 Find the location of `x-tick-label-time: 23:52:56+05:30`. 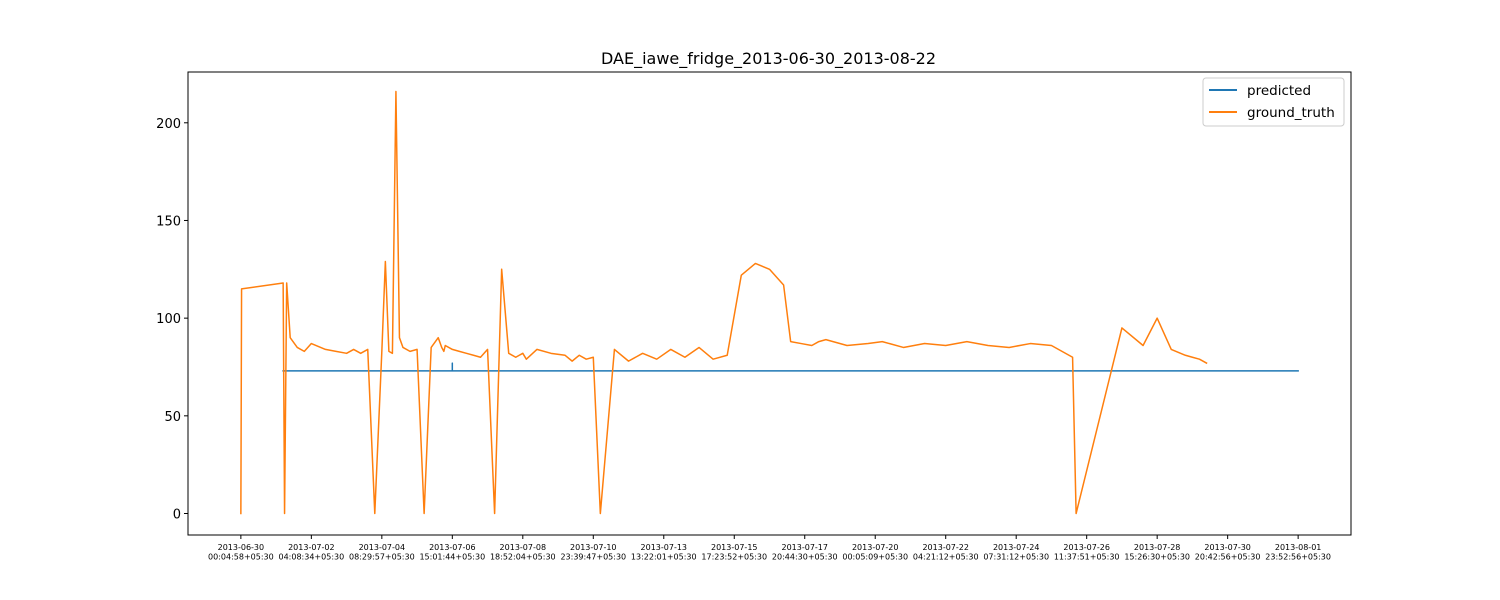

x-tick-label-time: 23:52:56+05:30 is located at coordinates (1298, 557).